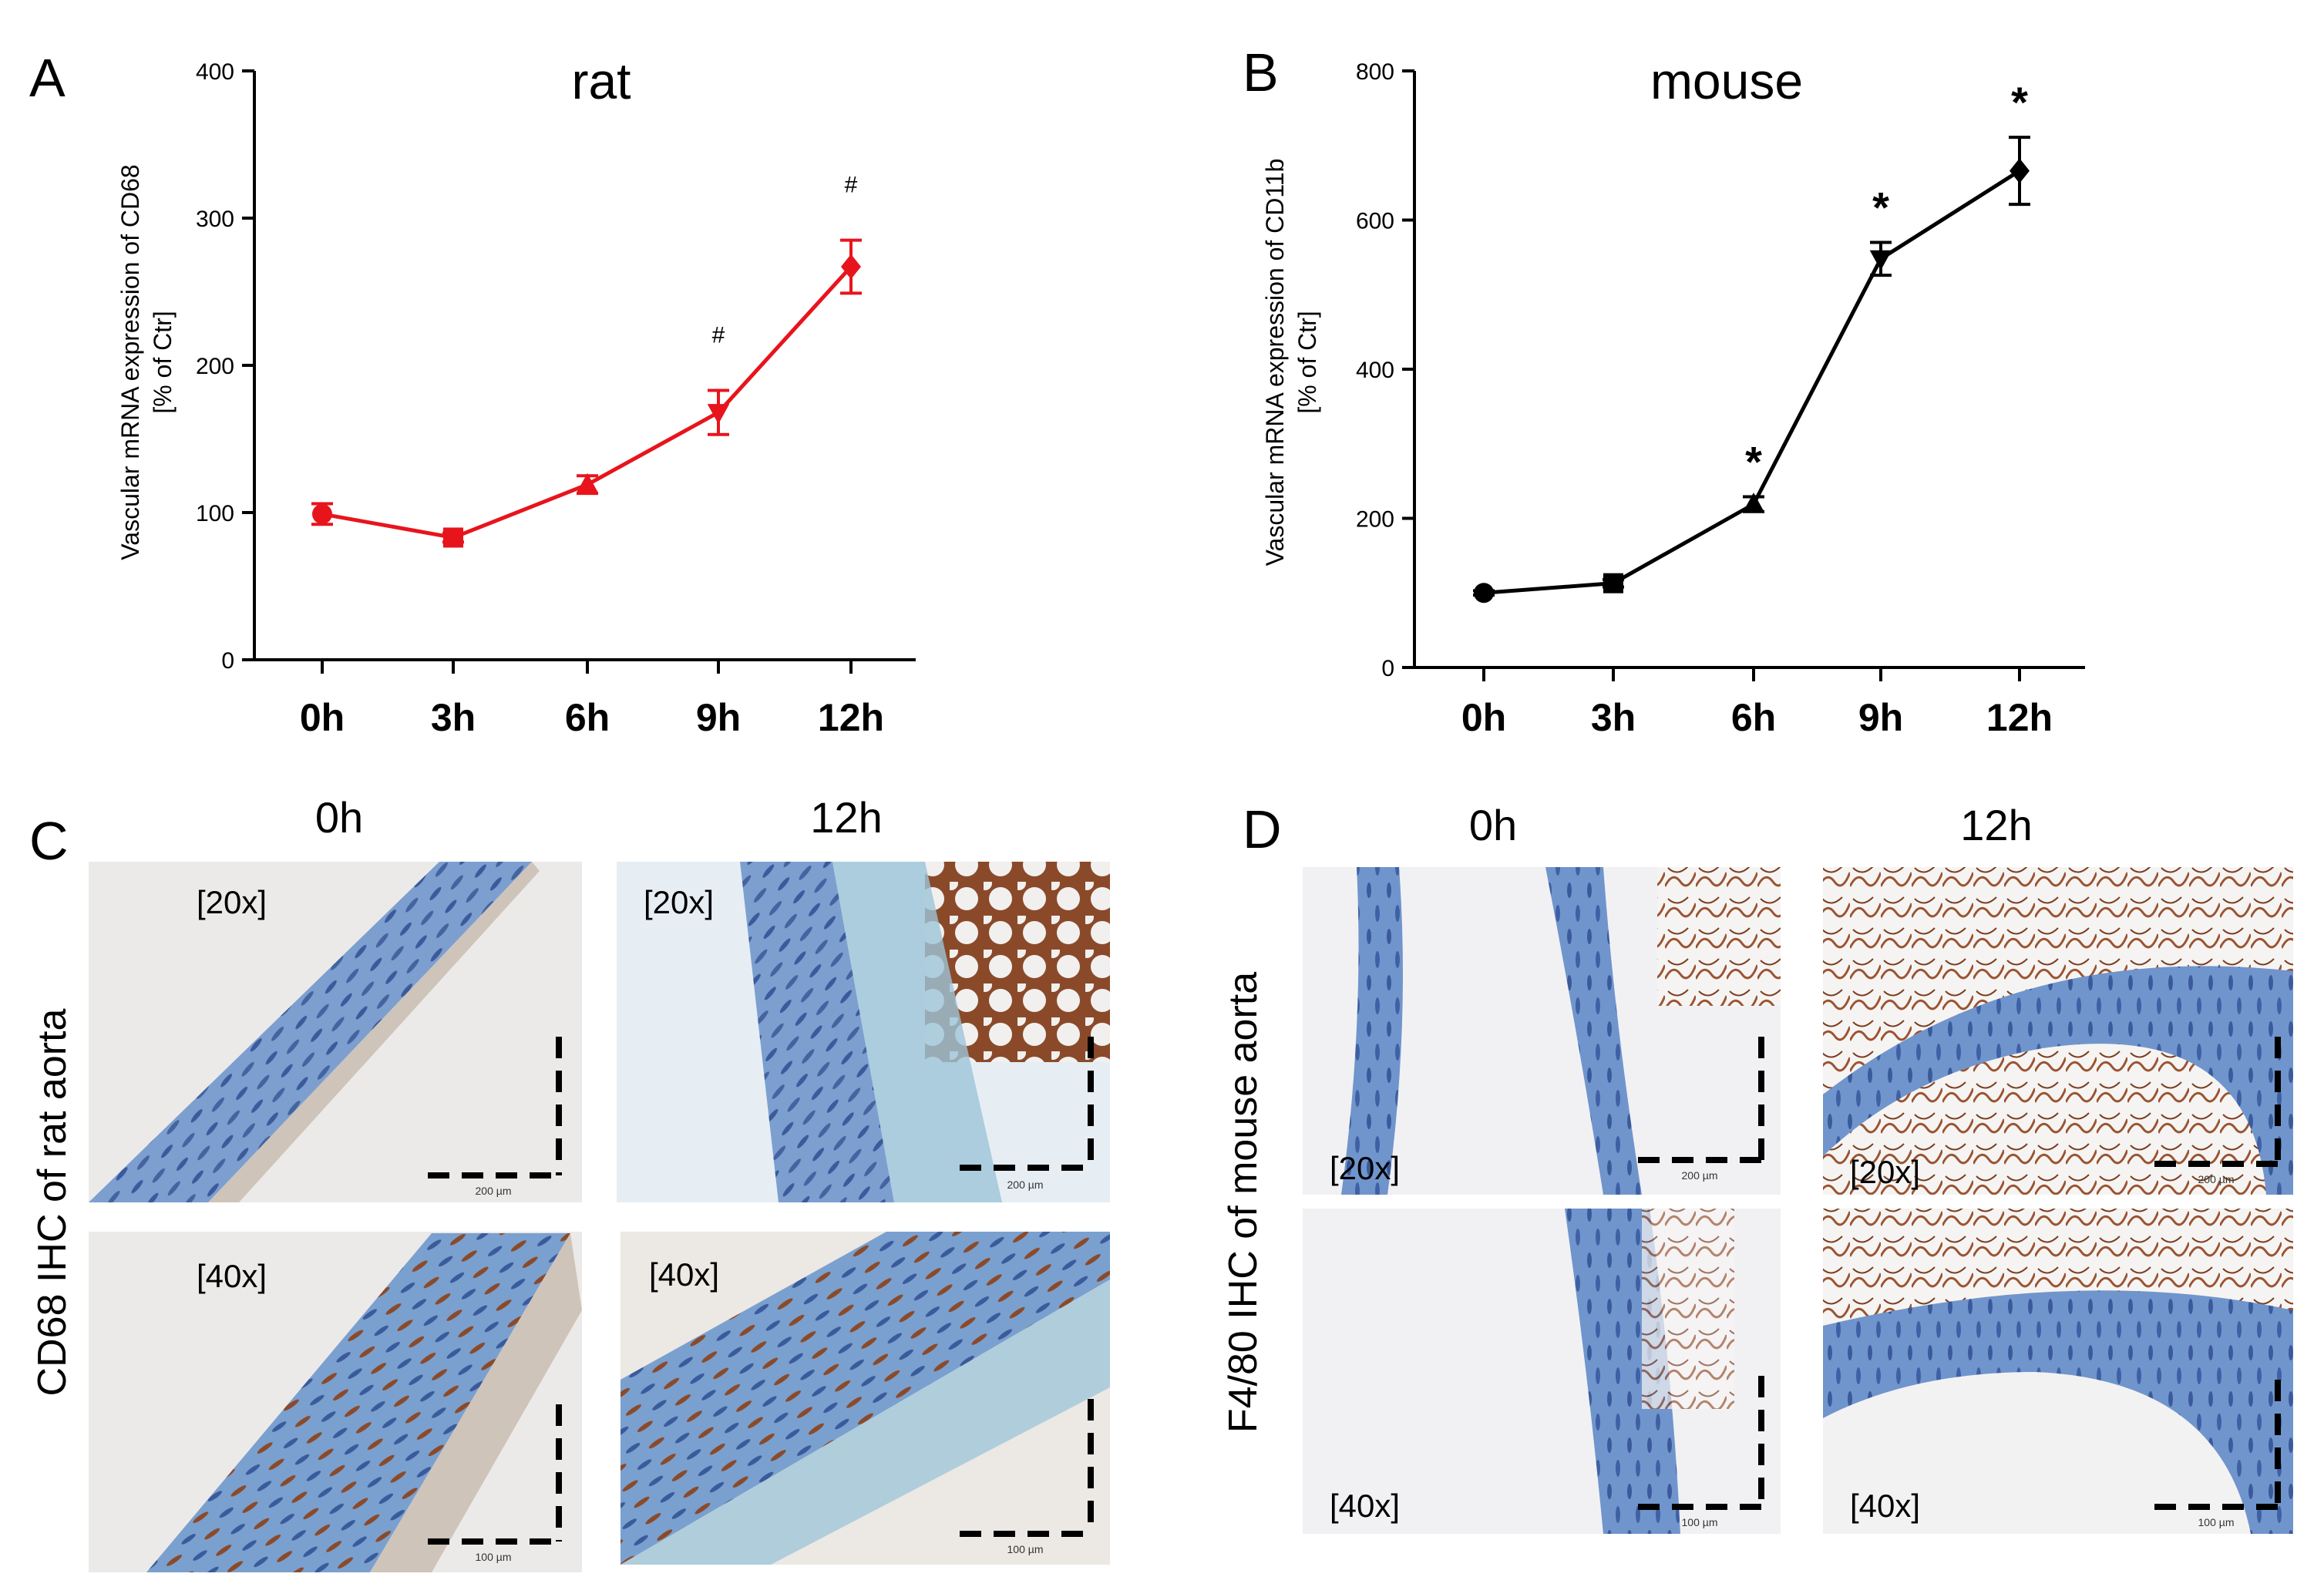  What do you see at coordinates (1275, 363) in the screenshot?
I see `y-axis-label-b-line1: Vascular mRNA expression of CD11b` at bounding box center [1275, 363].